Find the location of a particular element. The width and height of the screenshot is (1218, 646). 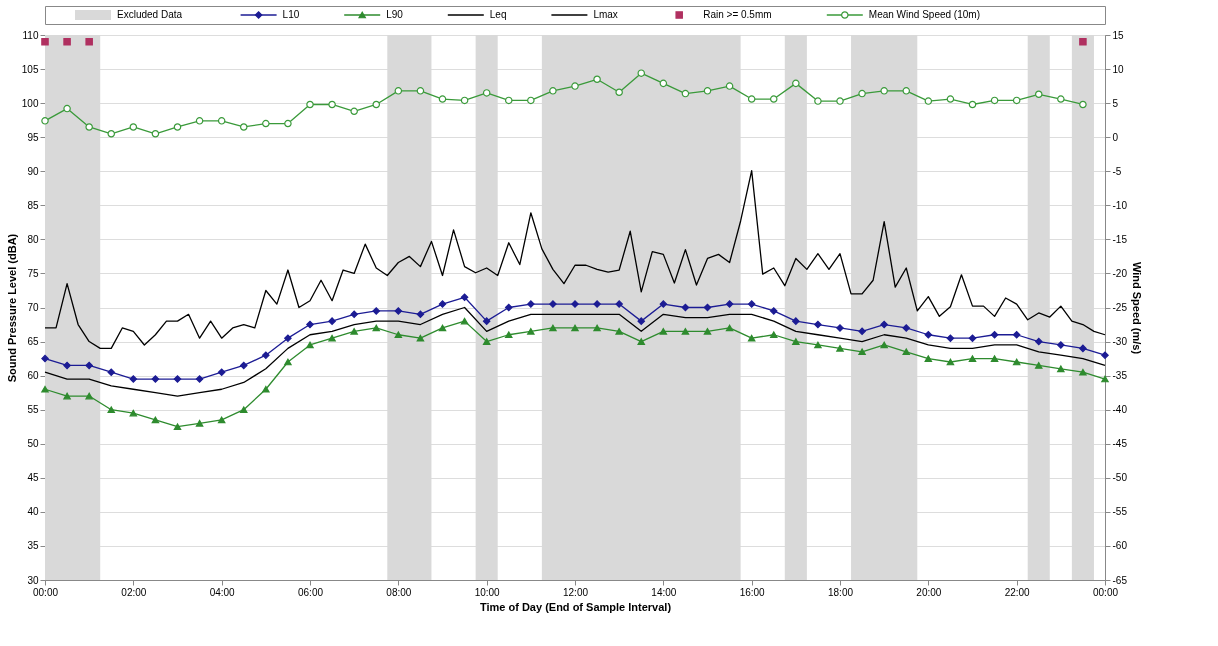

y2-tick-label: -25 is located at coordinates (1120, 307).